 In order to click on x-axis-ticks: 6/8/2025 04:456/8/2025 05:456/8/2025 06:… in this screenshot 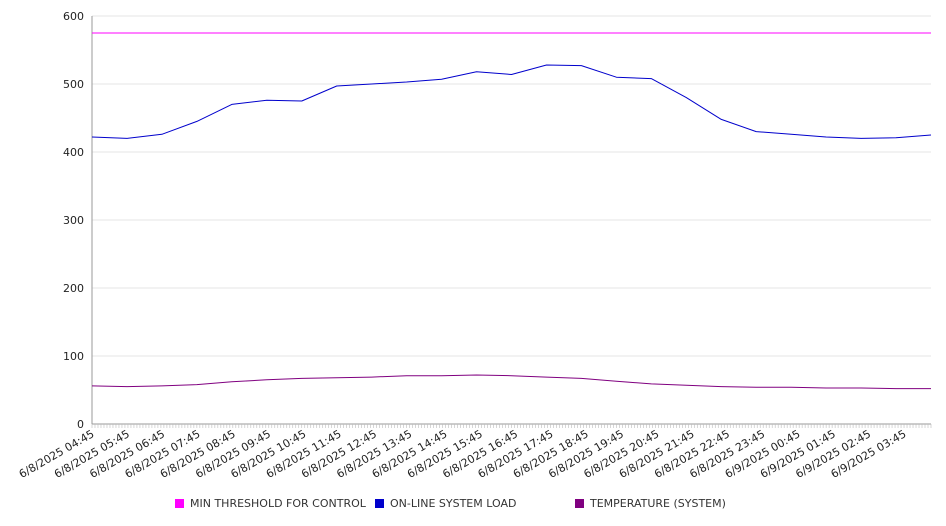, I will do `click(463, 454)`.